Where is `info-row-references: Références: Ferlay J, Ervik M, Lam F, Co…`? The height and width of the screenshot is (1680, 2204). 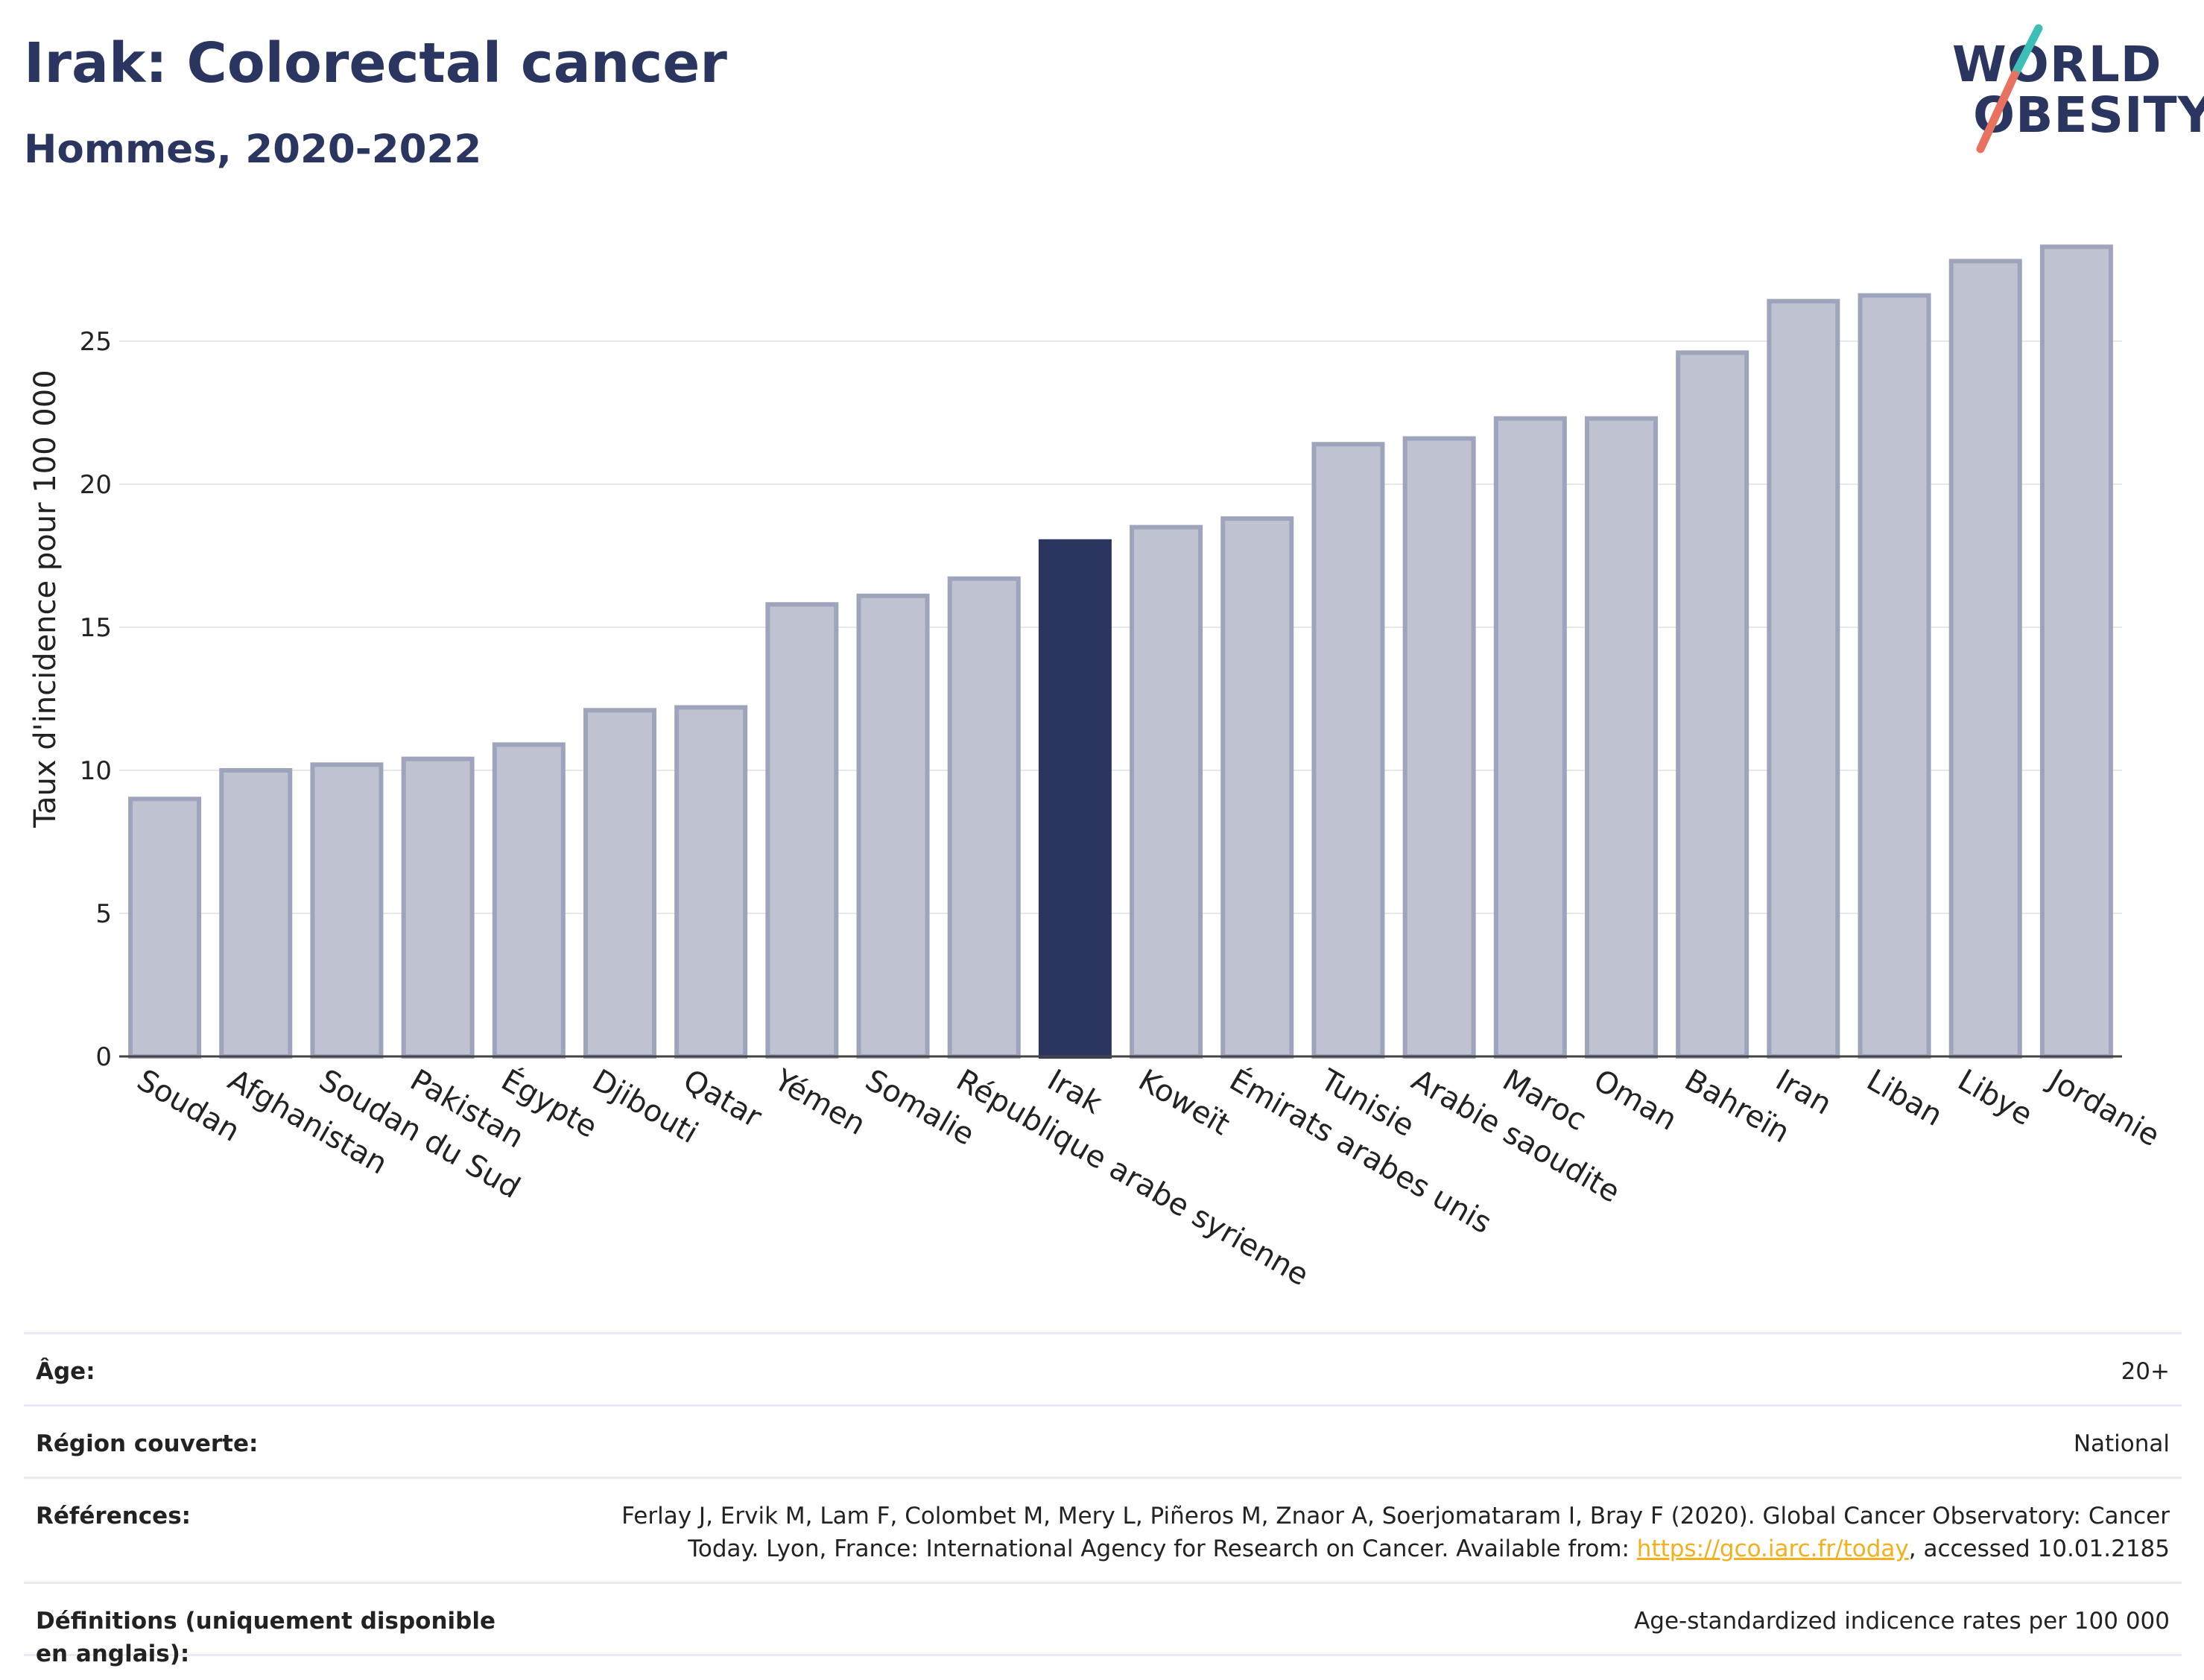
info-row-references: Références: Ferlay J, Ervik M, Lam F, Co… is located at coordinates (1103, 1529).